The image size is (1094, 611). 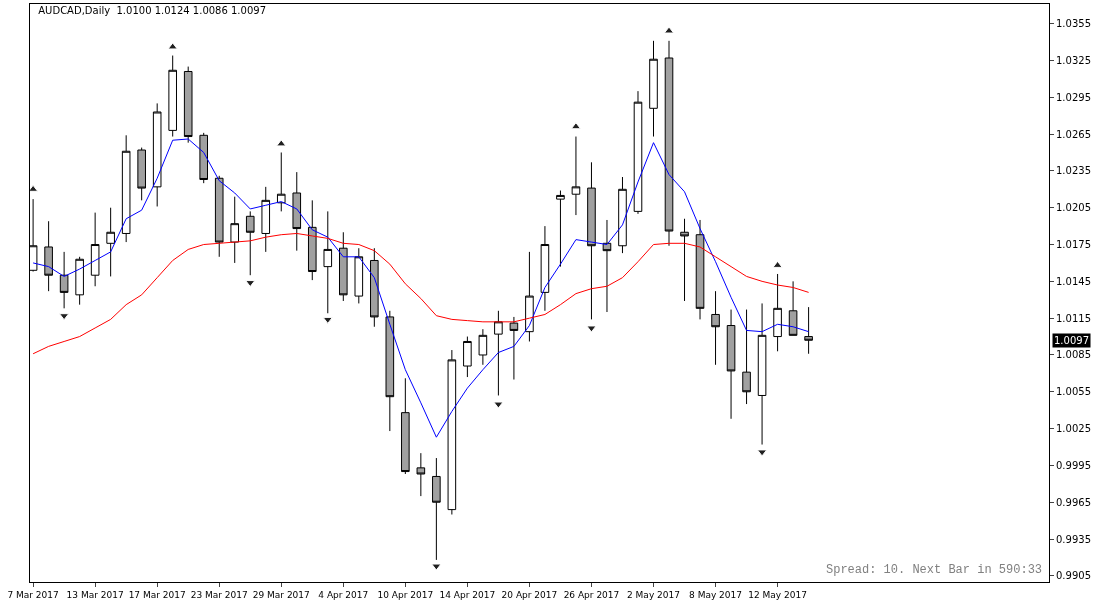 I want to click on x-tick-label: 2 May 2017, so click(x=653, y=594).